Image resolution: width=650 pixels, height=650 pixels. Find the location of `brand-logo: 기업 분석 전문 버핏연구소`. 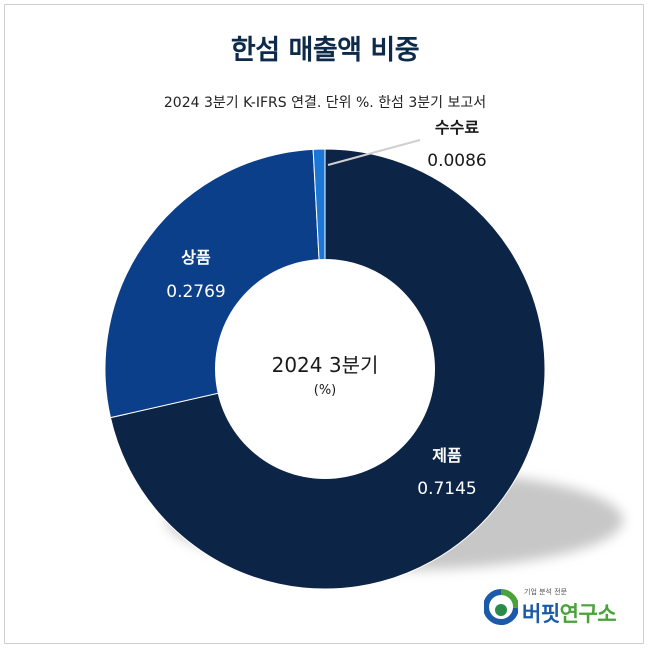

brand-logo: 기업 분석 전문 버핏연구소 is located at coordinates (559, 608).